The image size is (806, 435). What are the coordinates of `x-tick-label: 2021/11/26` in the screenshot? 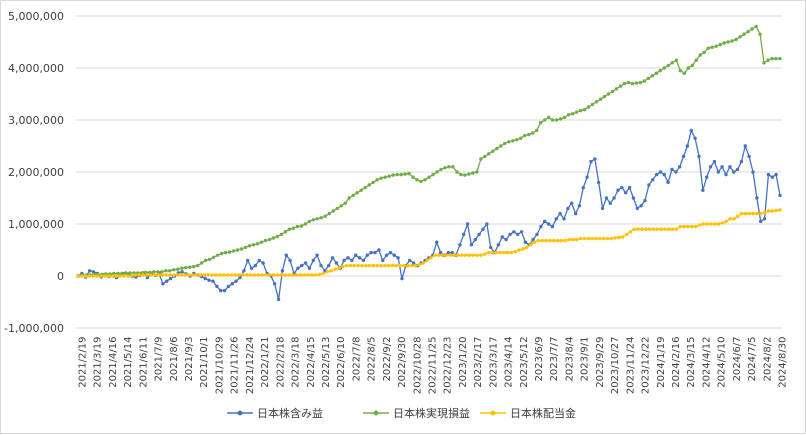 It's located at (235, 366).